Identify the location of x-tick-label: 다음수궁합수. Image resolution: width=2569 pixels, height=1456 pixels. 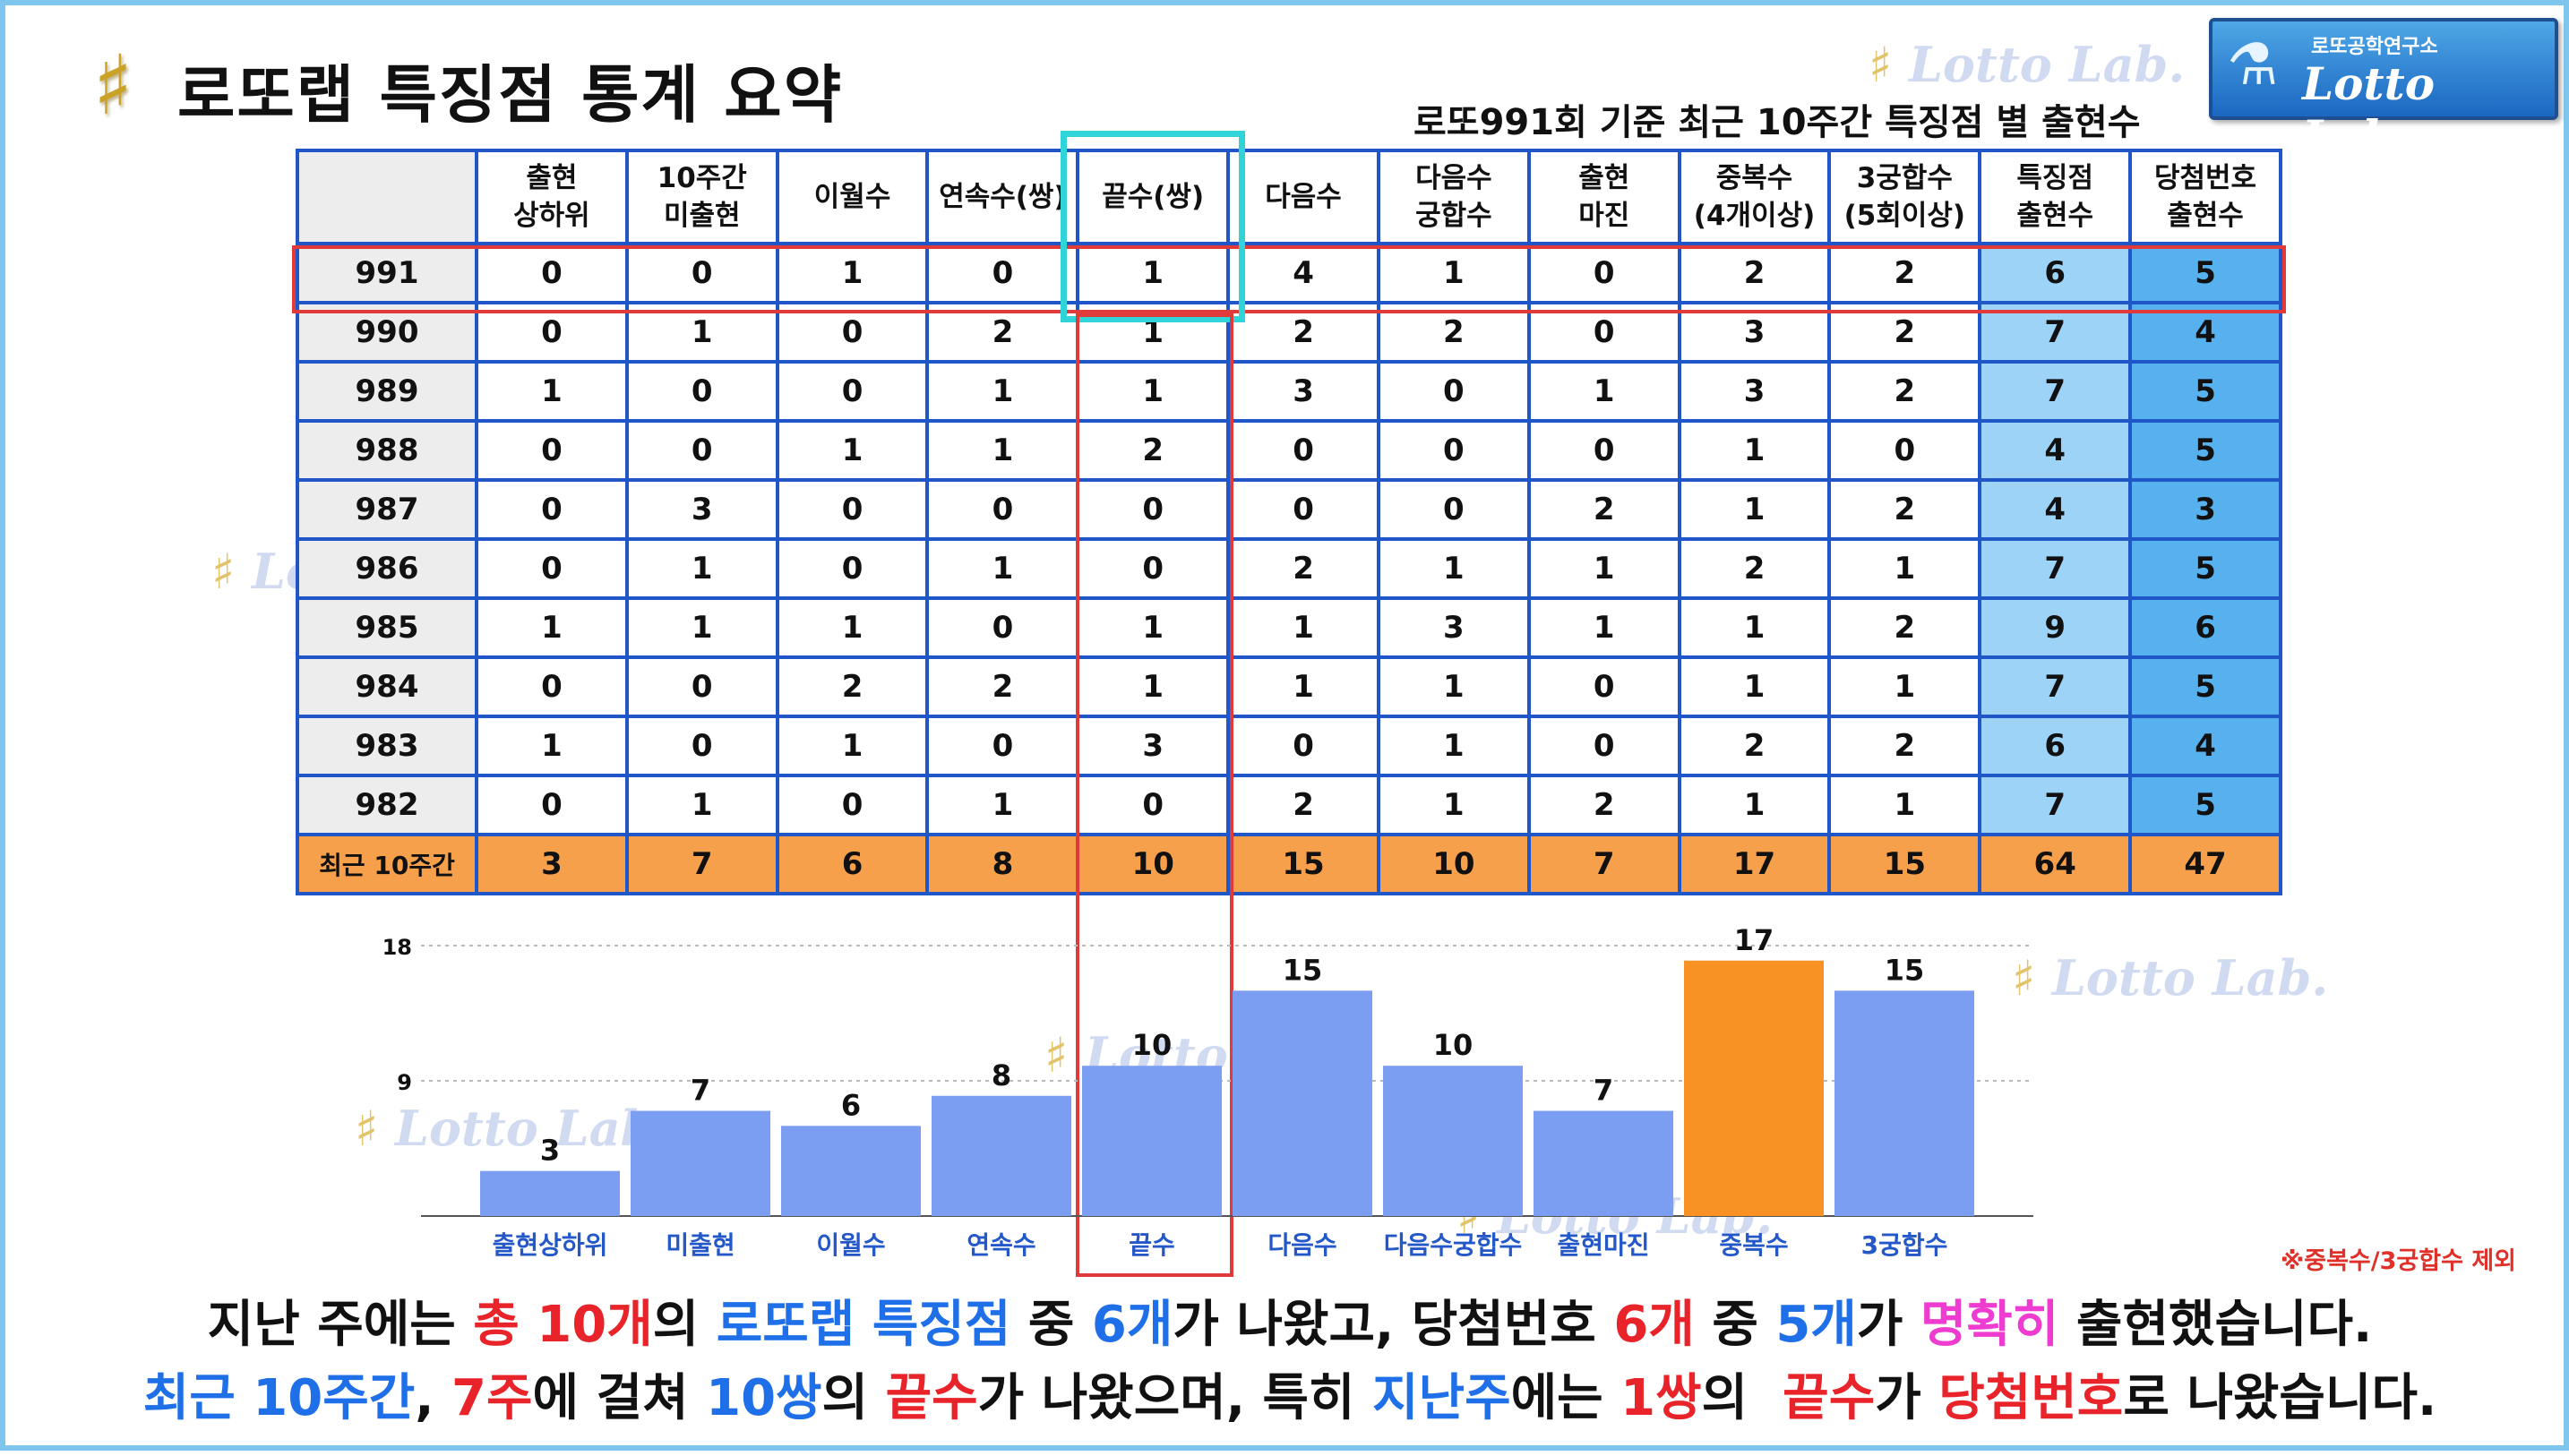
(1453, 1245).